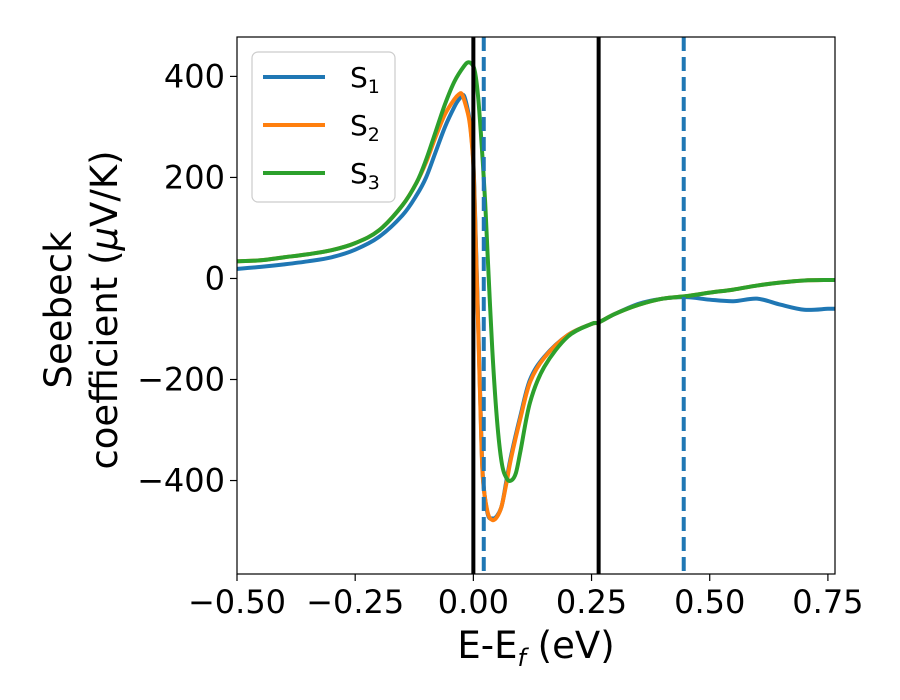 This screenshot has height=700, width=900. Describe the element at coordinates (374, 87) in the screenshot. I see `legend-label-s1-sub: 1` at that location.